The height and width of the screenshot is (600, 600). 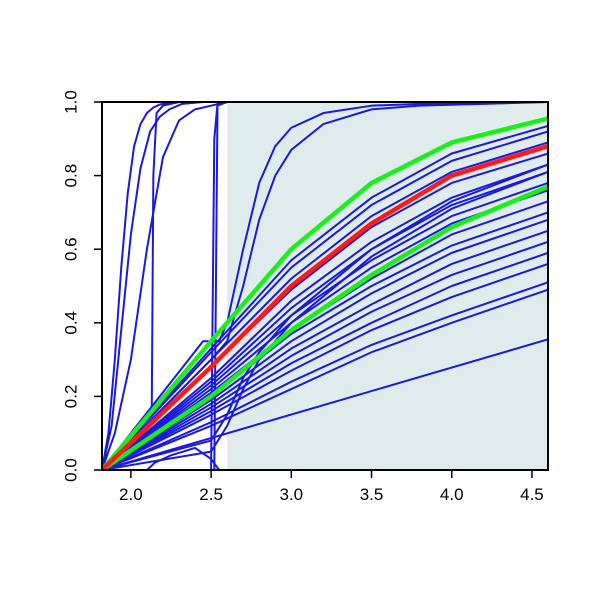 What do you see at coordinates (532, 494) in the screenshot?
I see `x-tick-label: 4.5` at bounding box center [532, 494].